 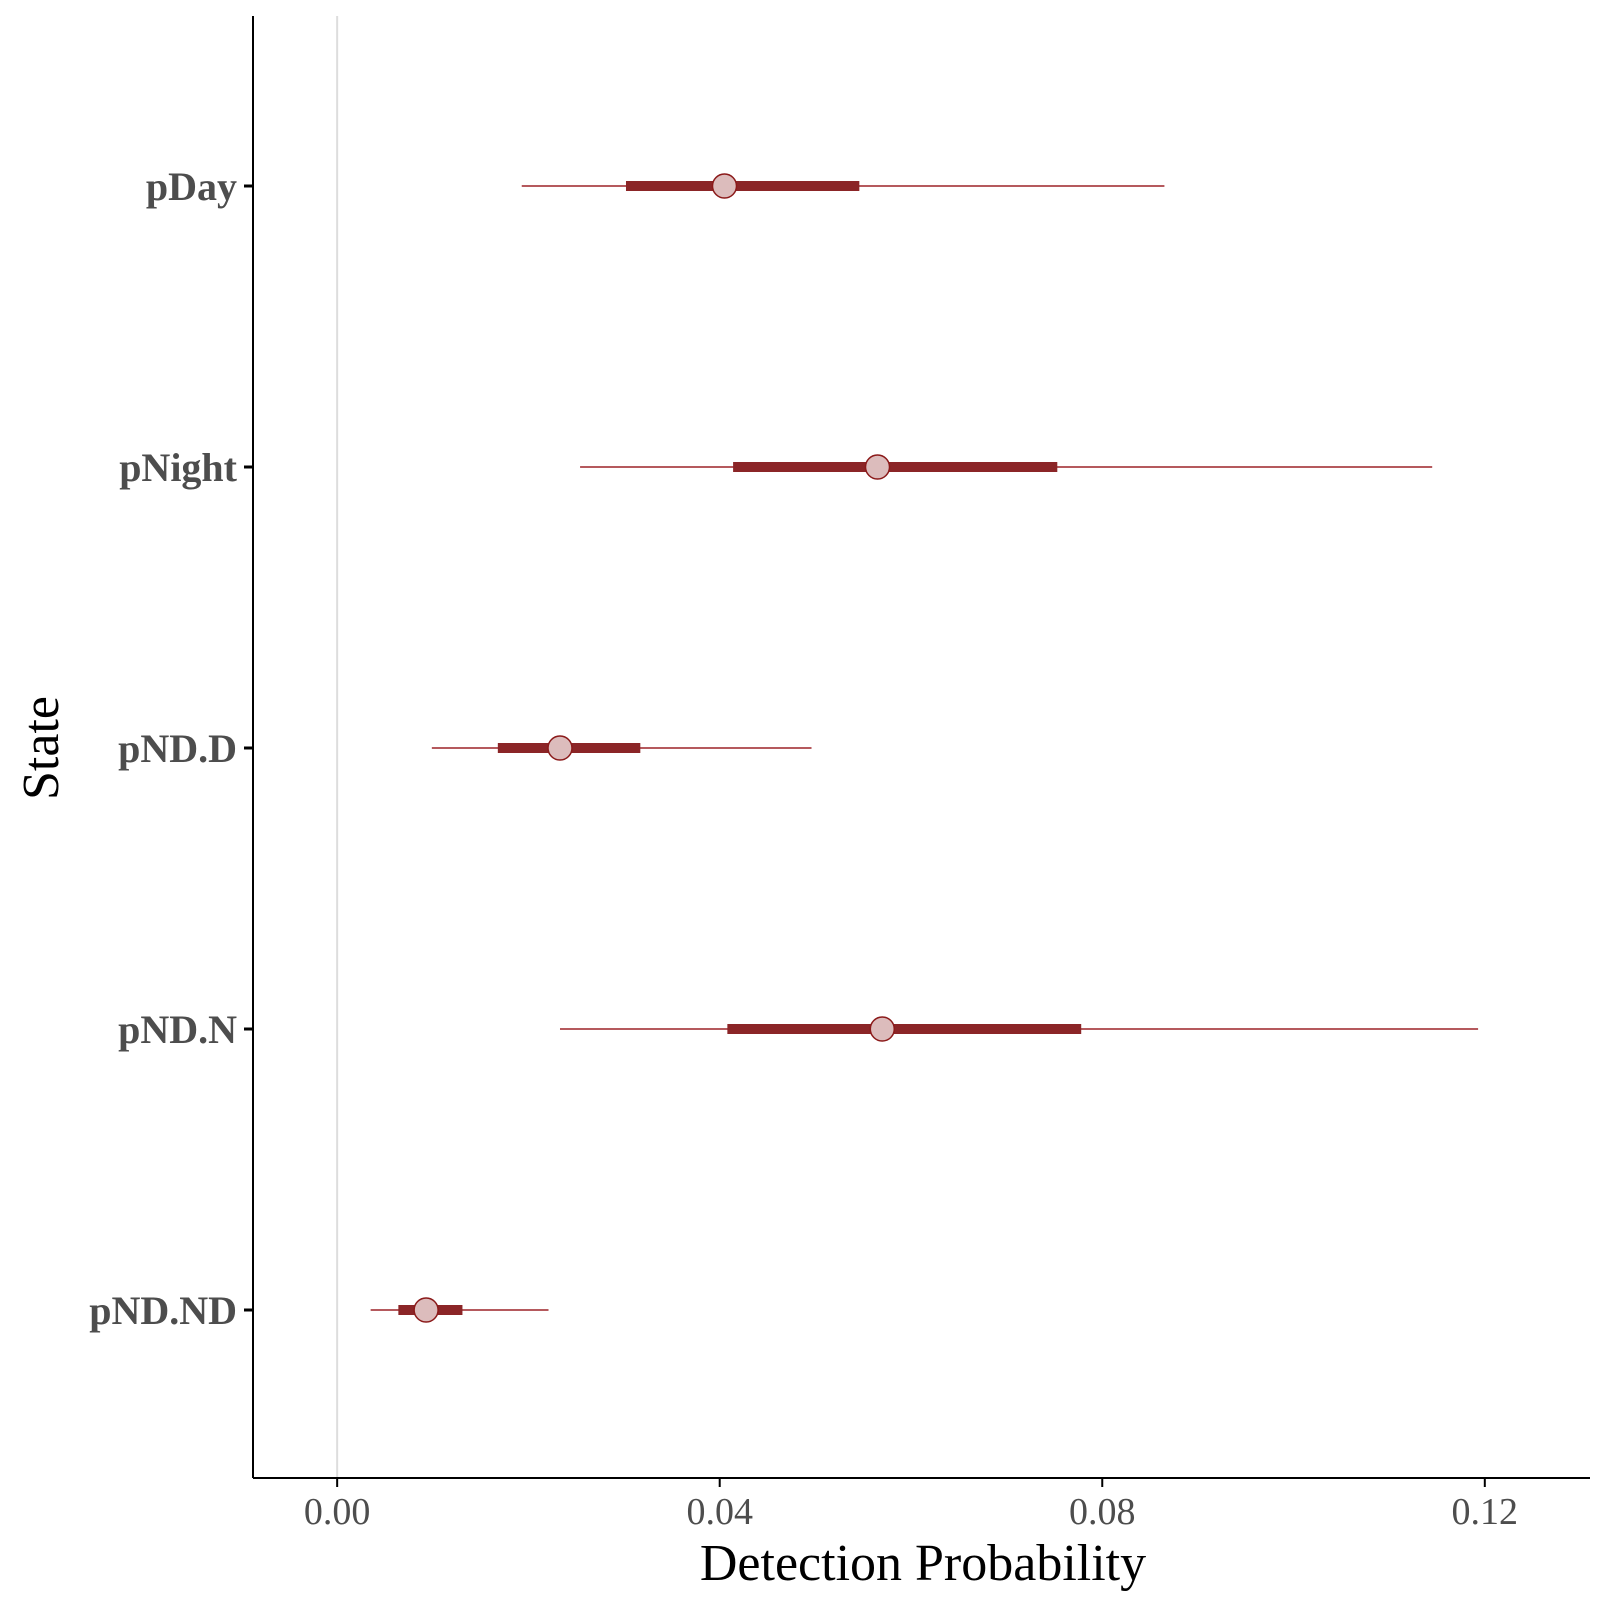 I want to click on x-tick-label: 0.00, so click(x=337, y=1512).